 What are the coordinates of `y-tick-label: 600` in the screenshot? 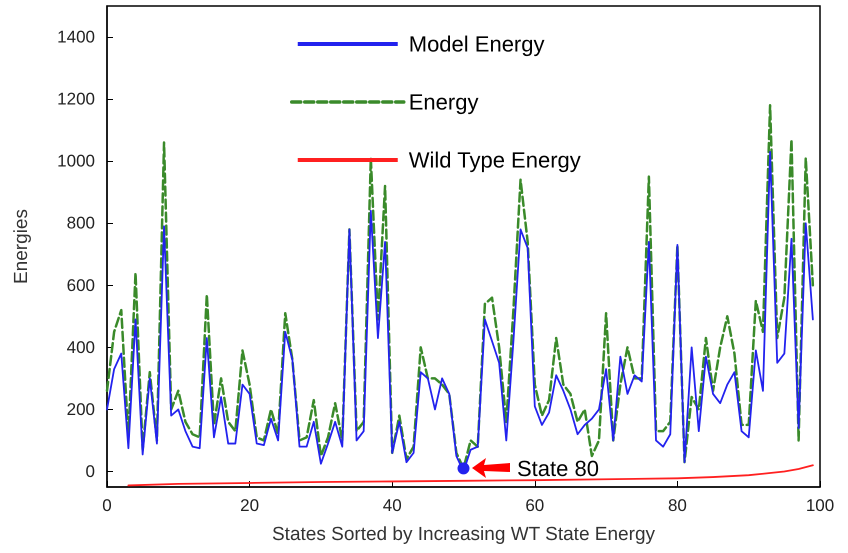 It's located at (80, 285).